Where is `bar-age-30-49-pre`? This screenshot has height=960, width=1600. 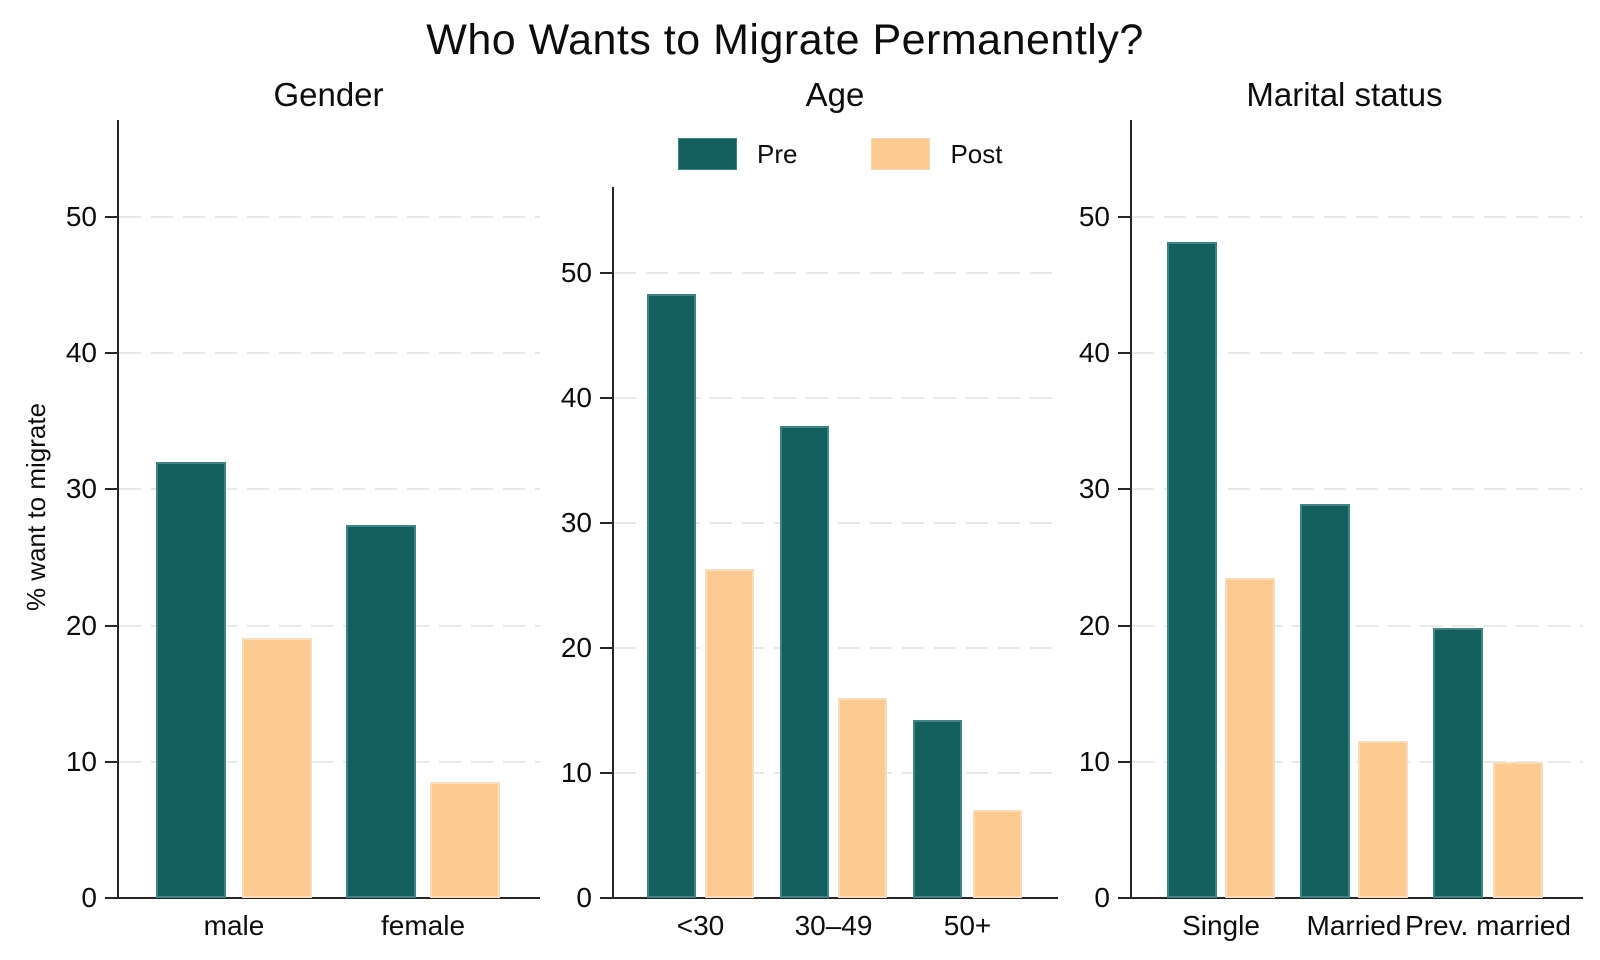 bar-age-30-49-pre is located at coordinates (804, 662).